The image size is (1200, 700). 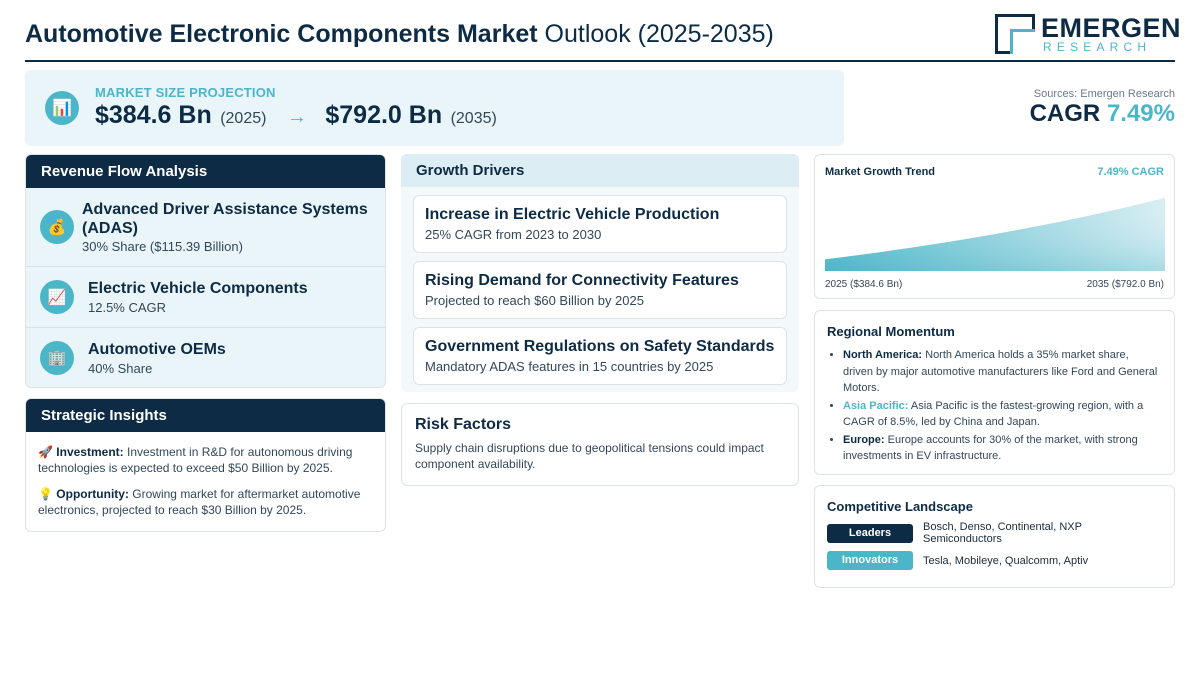 I want to click on start-year: (2025), so click(x=243, y=118).